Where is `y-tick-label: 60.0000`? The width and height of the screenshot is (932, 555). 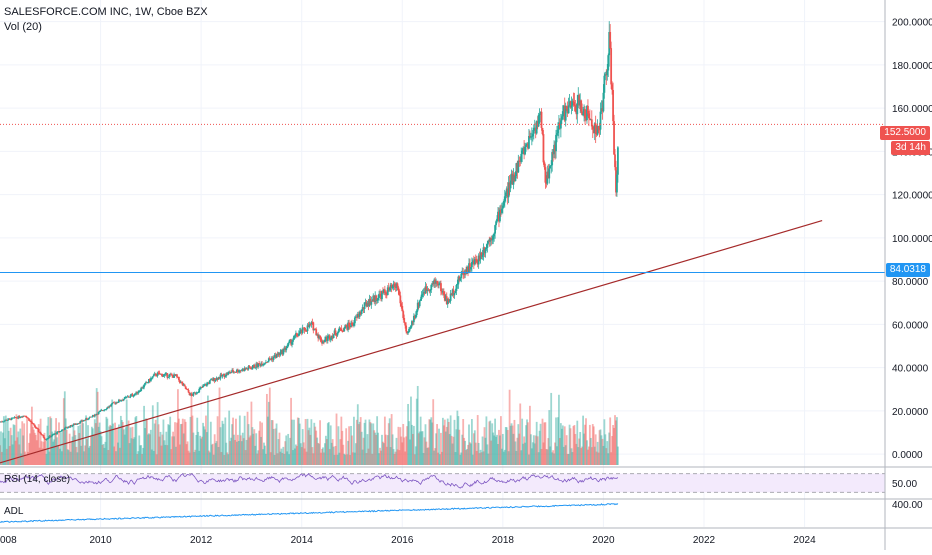
y-tick-label: 60.0000 is located at coordinates (910, 325).